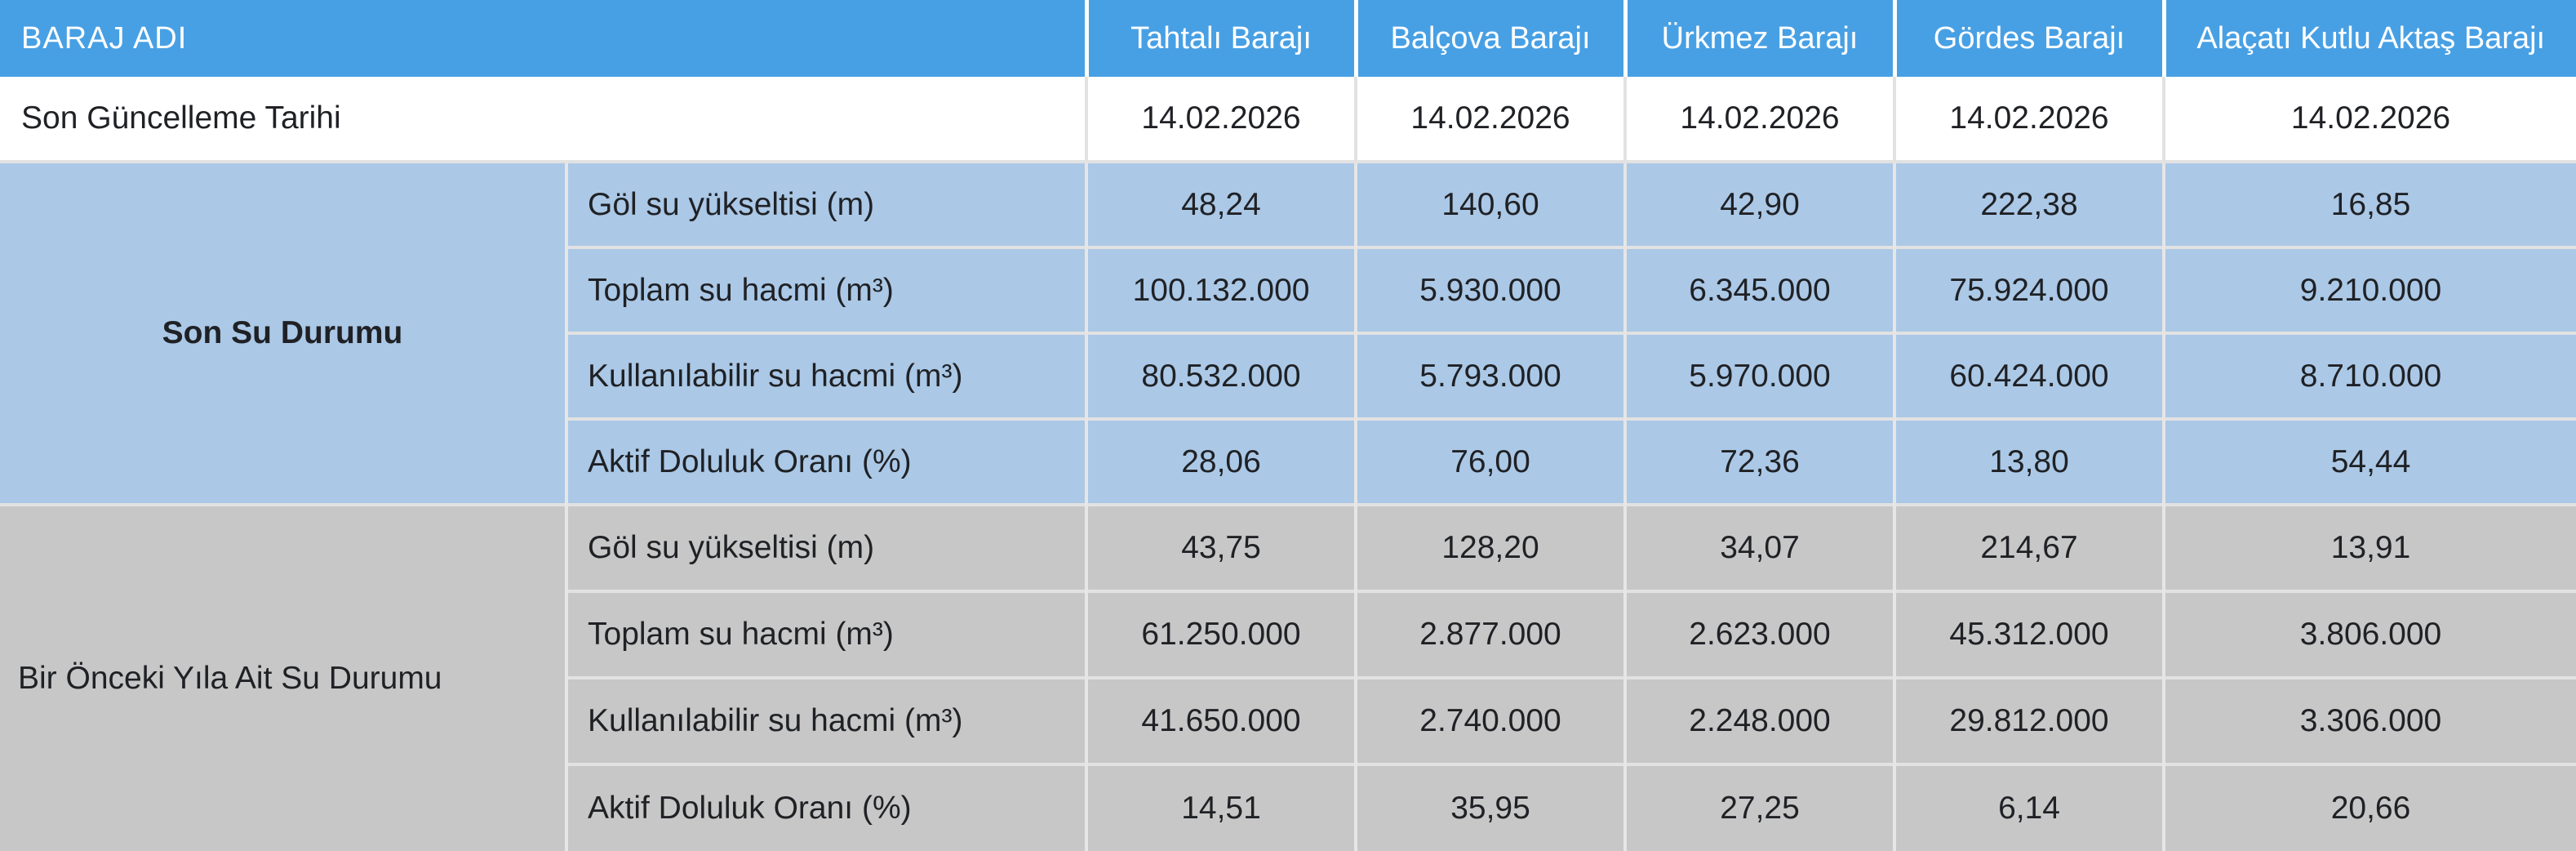 This screenshot has width=2576, height=851. I want to click on value-cell: 27,25, so click(1759, 807).